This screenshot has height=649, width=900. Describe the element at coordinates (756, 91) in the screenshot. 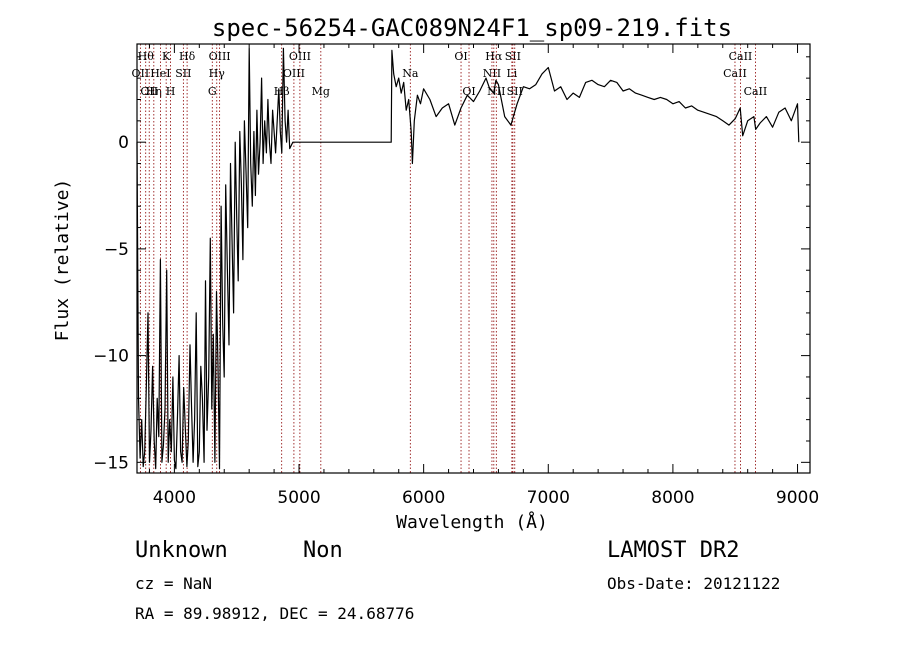

I see `line-marker-label-27: CaII` at that location.